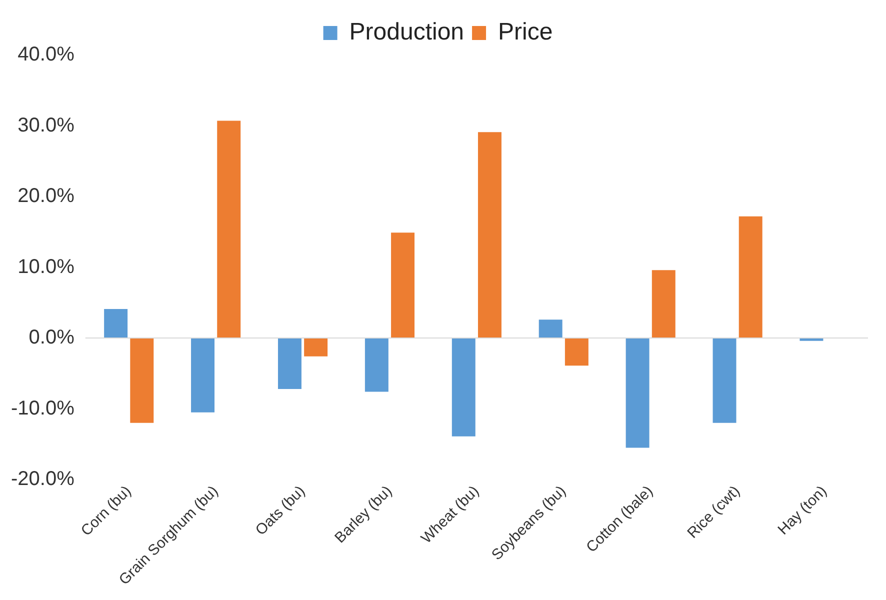 The height and width of the screenshot is (600, 886). Describe the element at coordinates (46, 267) in the screenshot. I see `y-tick-label: 10.0%` at that location.